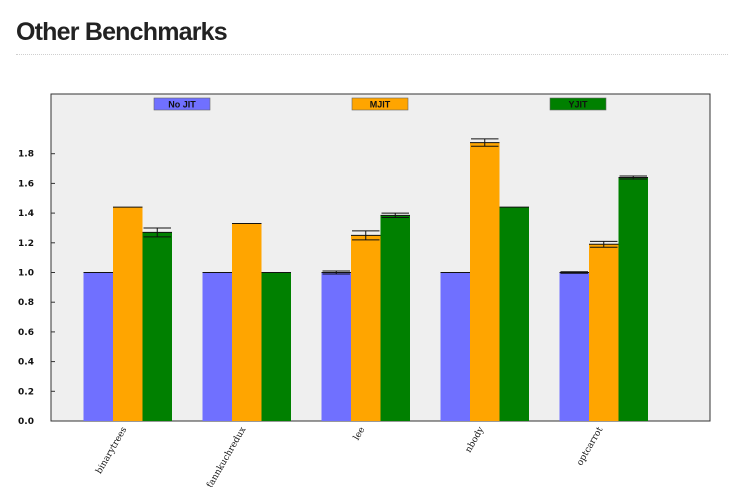  What do you see at coordinates (26, 333) in the screenshot?
I see `y-tick-label: 0.6` at bounding box center [26, 333].